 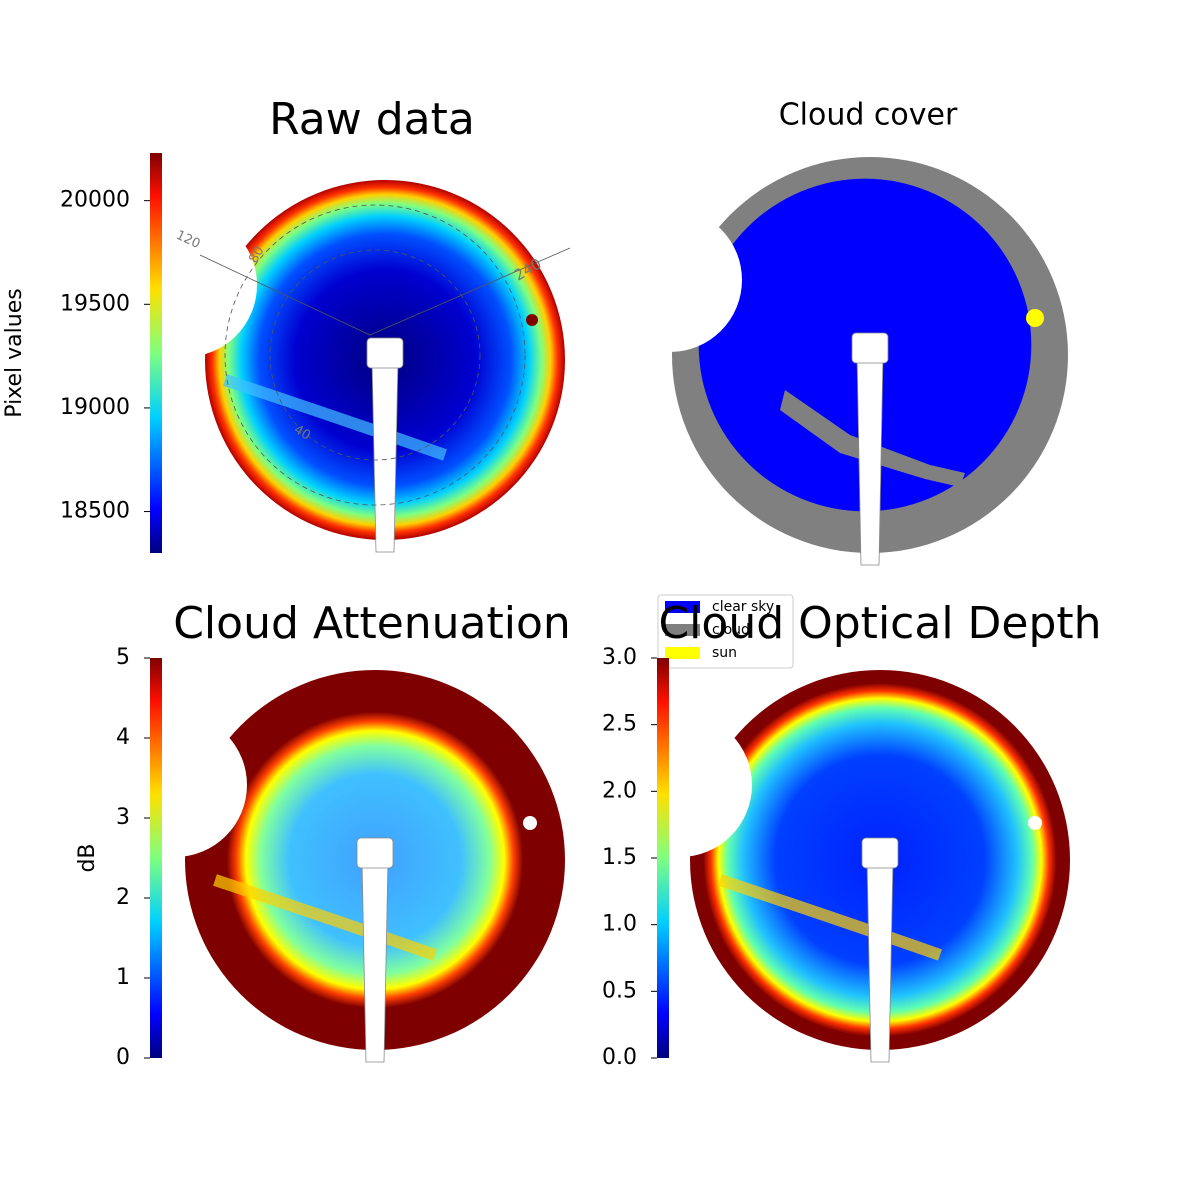 I want to click on colorbar-tick-label: 3.0, so click(x=619, y=657).